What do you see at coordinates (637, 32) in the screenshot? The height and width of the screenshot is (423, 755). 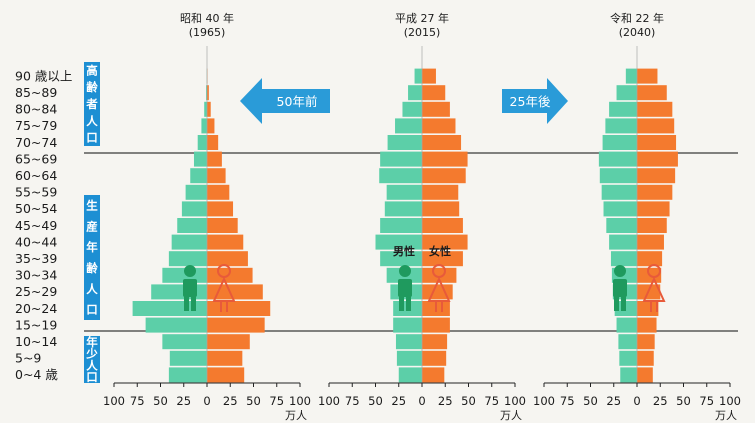 I see `pyramid-subtitle: (2040)` at bounding box center [637, 32].